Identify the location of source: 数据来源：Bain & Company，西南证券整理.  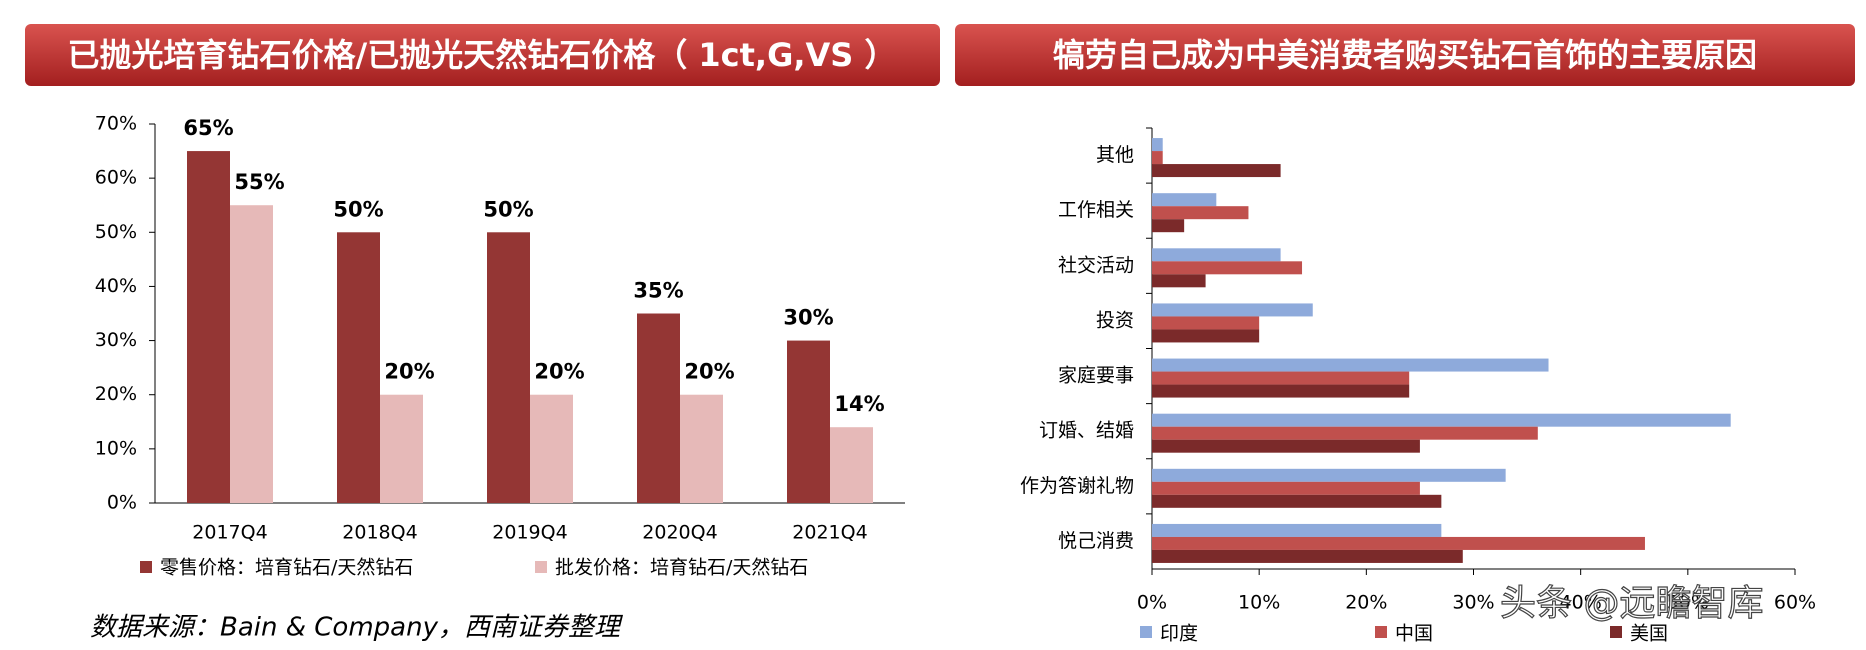
(357, 628).